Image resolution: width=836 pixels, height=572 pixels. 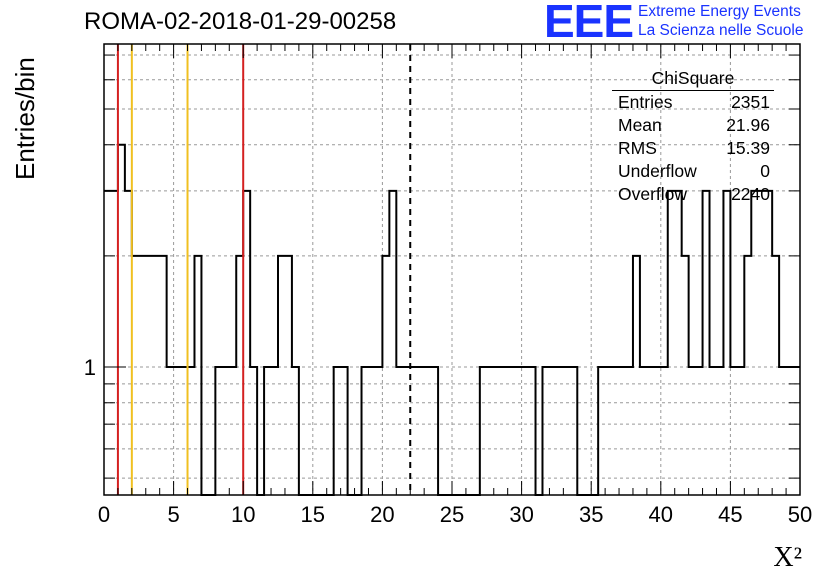 I want to click on logo-line-2: La Scienza nelle Scuole, so click(x=721, y=30).